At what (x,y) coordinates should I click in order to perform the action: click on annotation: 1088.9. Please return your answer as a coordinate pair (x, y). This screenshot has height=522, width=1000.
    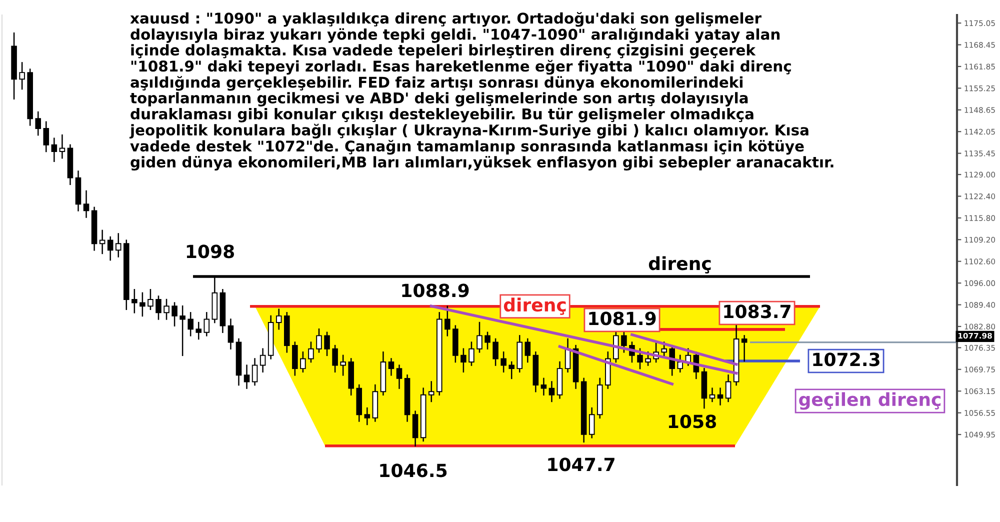
    Looking at the image, I should click on (435, 291).